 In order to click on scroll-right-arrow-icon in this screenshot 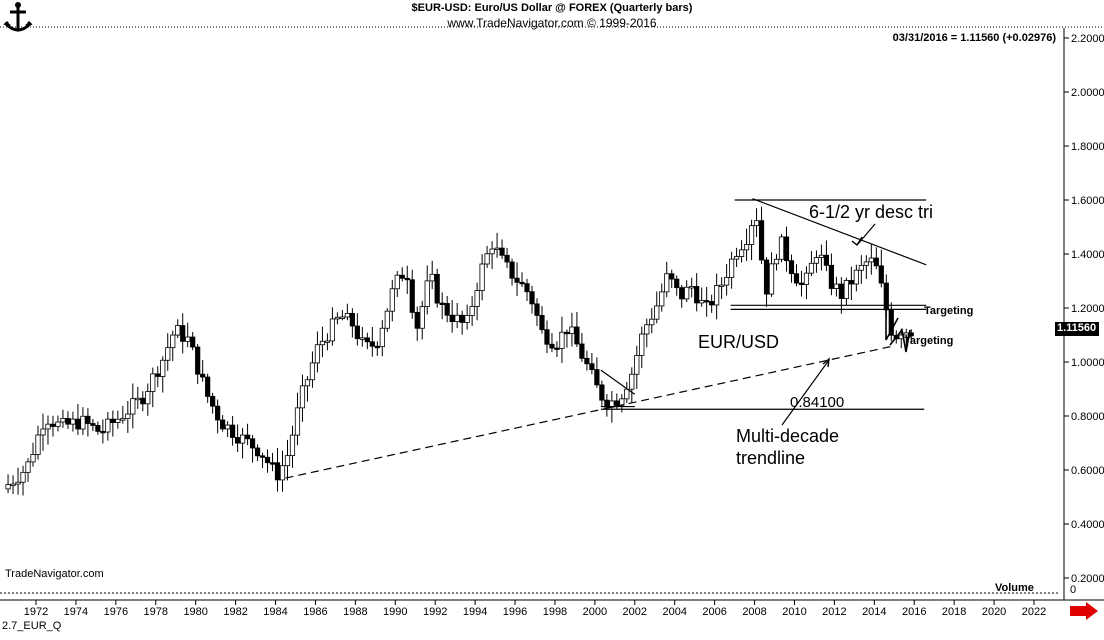, I will do `click(1084, 611)`.